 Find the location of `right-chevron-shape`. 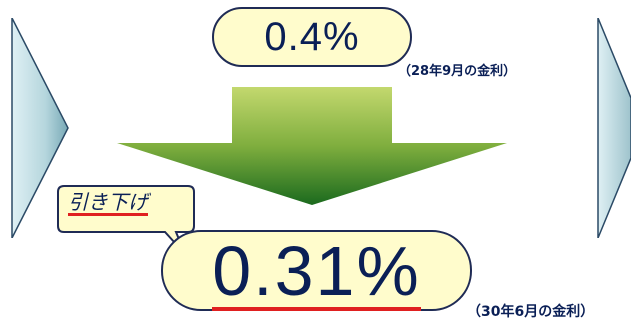

right-chevron-shape is located at coordinates (614, 128).